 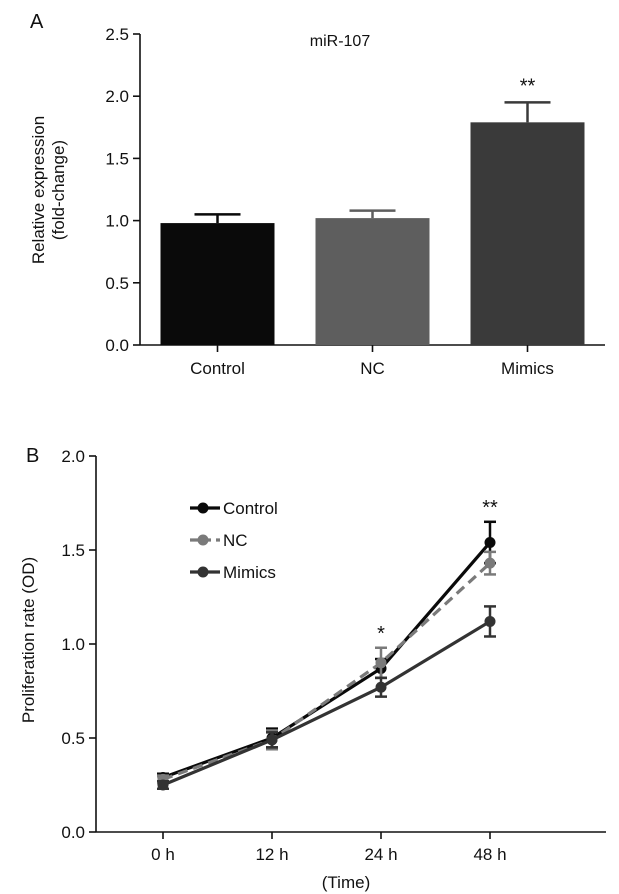 What do you see at coordinates (163, 854) in the screenshot?
I see `x-tick-label-b: 0 h` at bounding box center [163, 854].